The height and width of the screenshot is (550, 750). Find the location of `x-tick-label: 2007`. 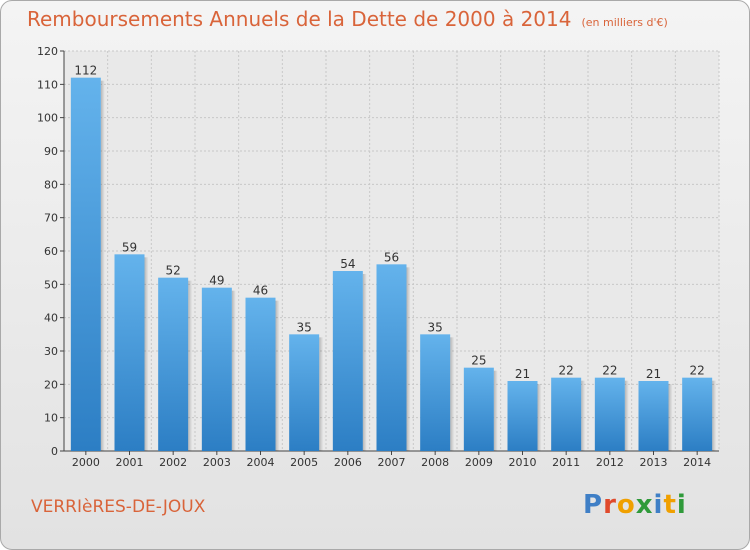

x-tick-label: 2007 is located at coordinates (392, 462).